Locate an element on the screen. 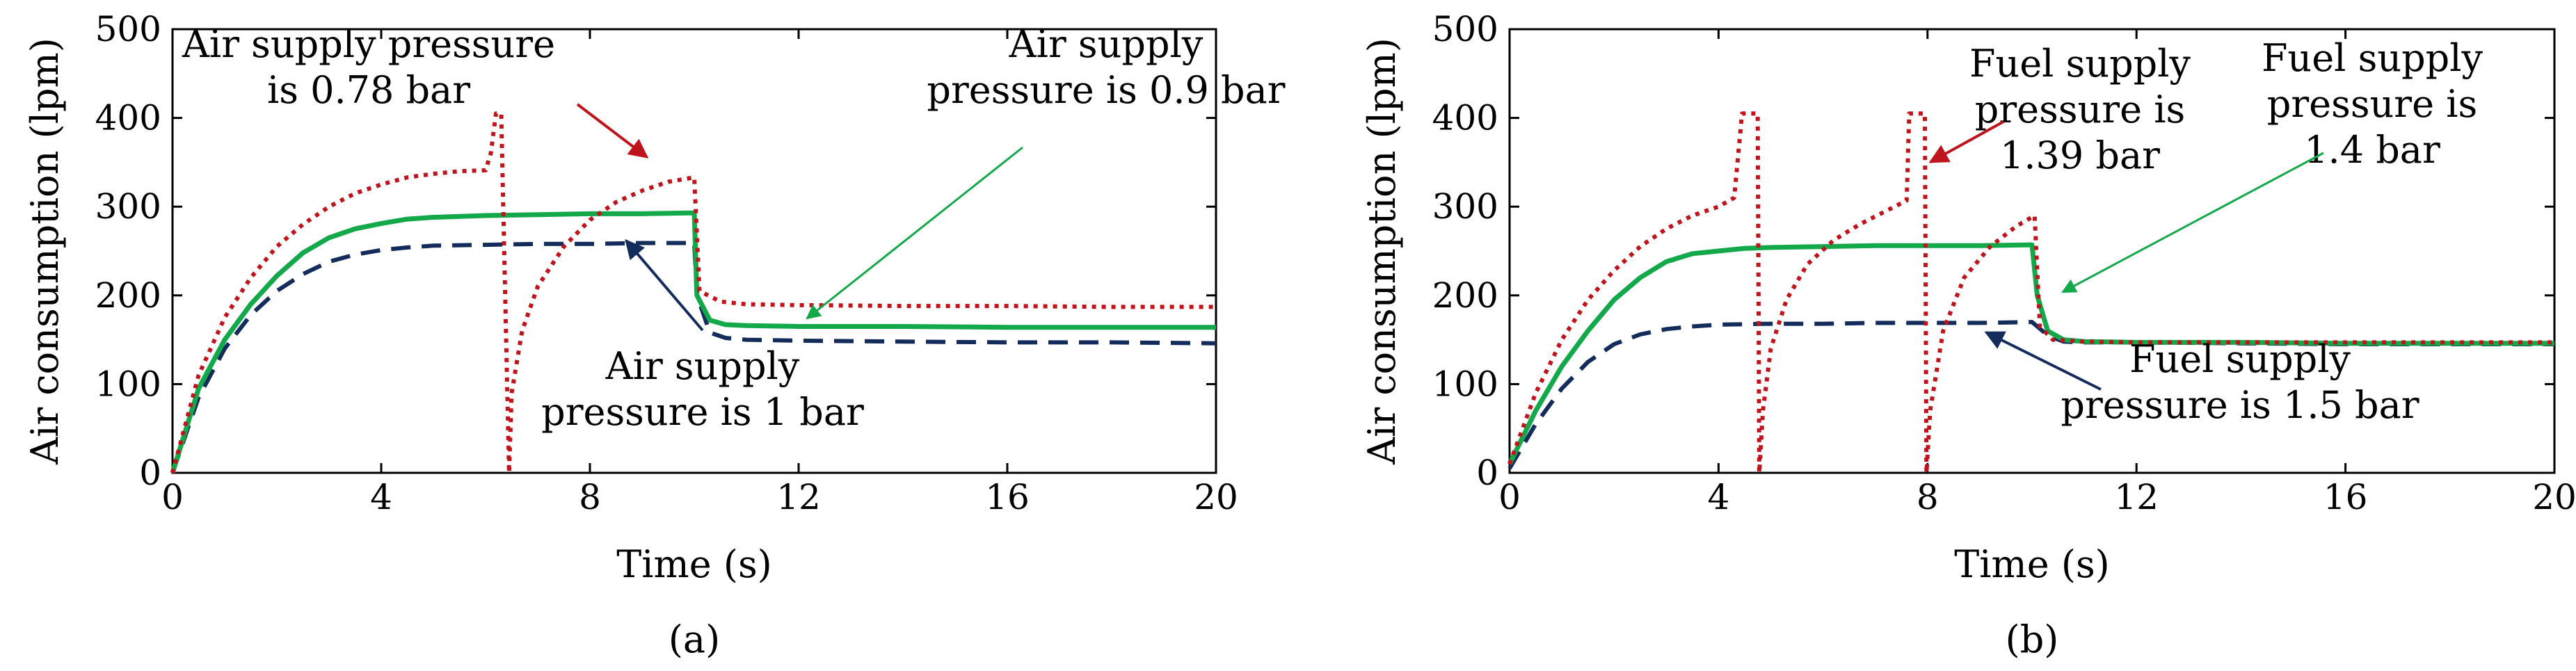 This screenshot has width=2576, height=671. annotation-line: 1.39 bar is located at coordinates (2080, 155).